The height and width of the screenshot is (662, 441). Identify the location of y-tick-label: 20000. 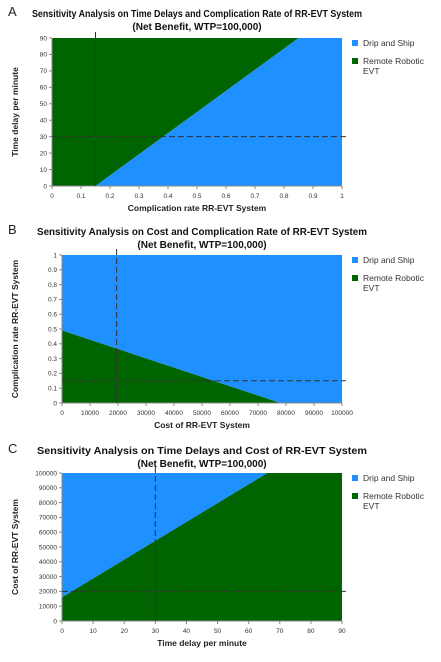
(48, 592).